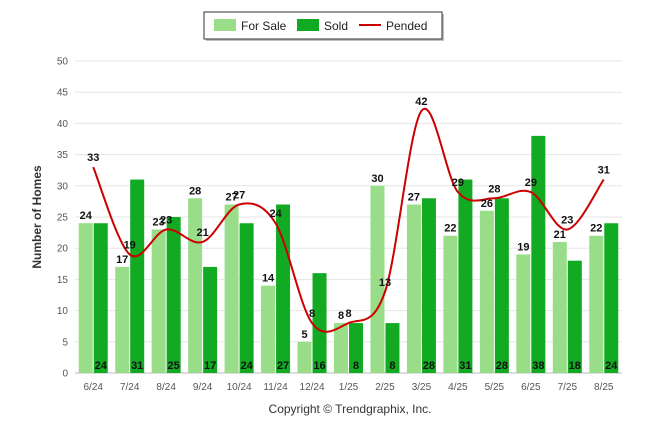  I want to click on y-tick-label: 10, so click(63, 311).